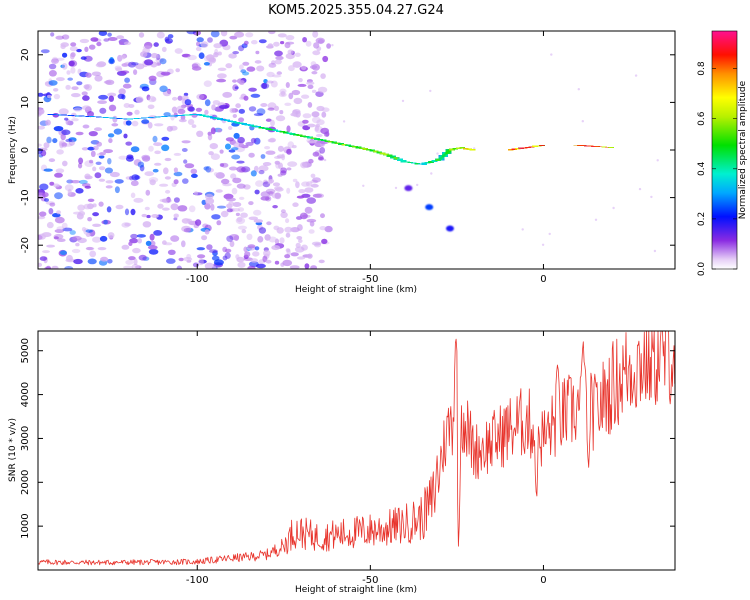 The image size is (750, 600). Describe the element at coordinates (702, 68) in the screenshot. I see `colorbar-tick-label: 0.8` at that location.